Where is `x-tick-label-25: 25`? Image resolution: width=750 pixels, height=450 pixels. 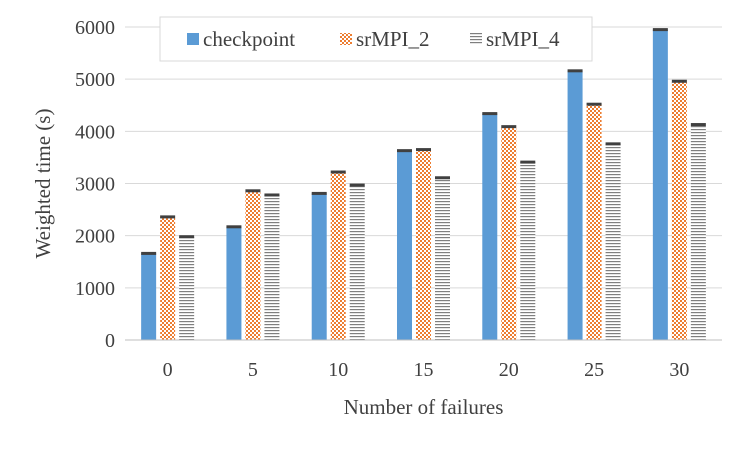
x-tick-label-25: 25 is located at coordinates (594, 370).